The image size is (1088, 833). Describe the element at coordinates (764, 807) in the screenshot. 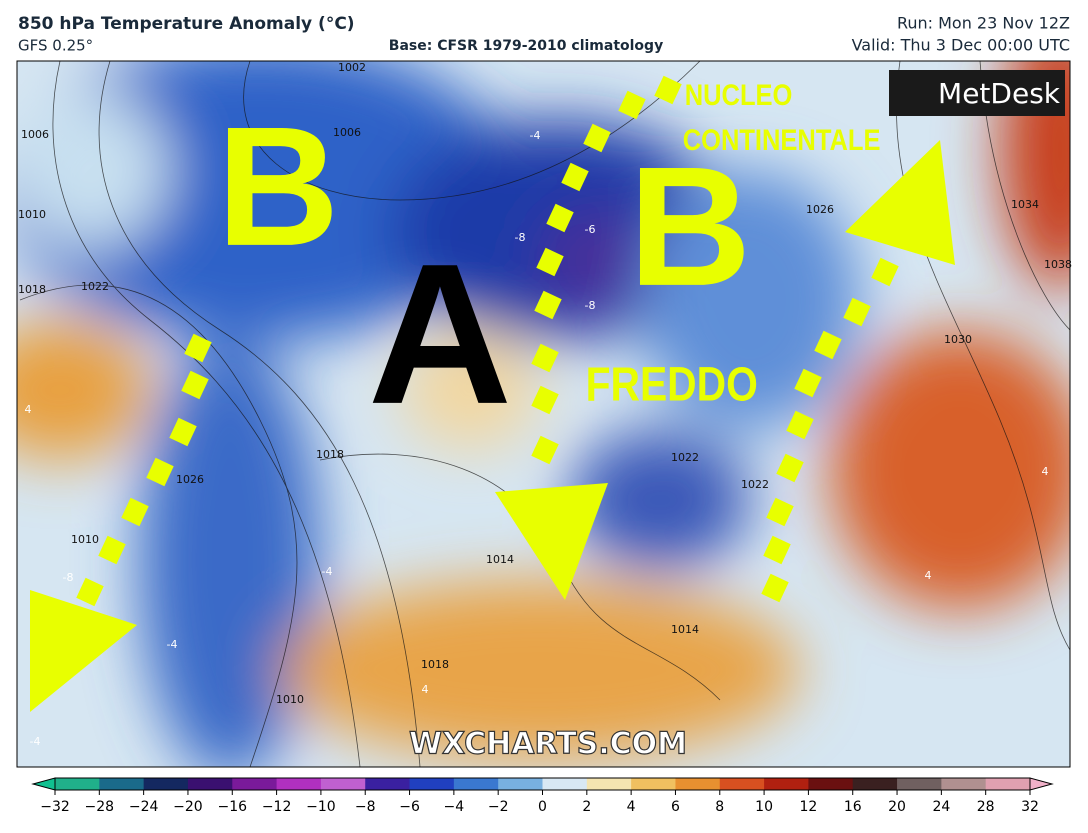

I see `colorbar-tick-label: 10` at that location.